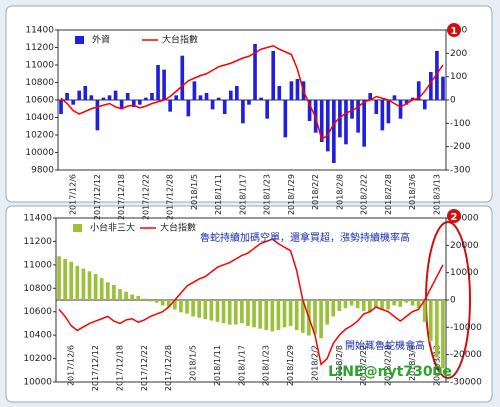  What do you see at coordinates (290, 365) in the screenshot?
I see `x-tick-label: 2018/1/29` at bounding box center [290, 365].